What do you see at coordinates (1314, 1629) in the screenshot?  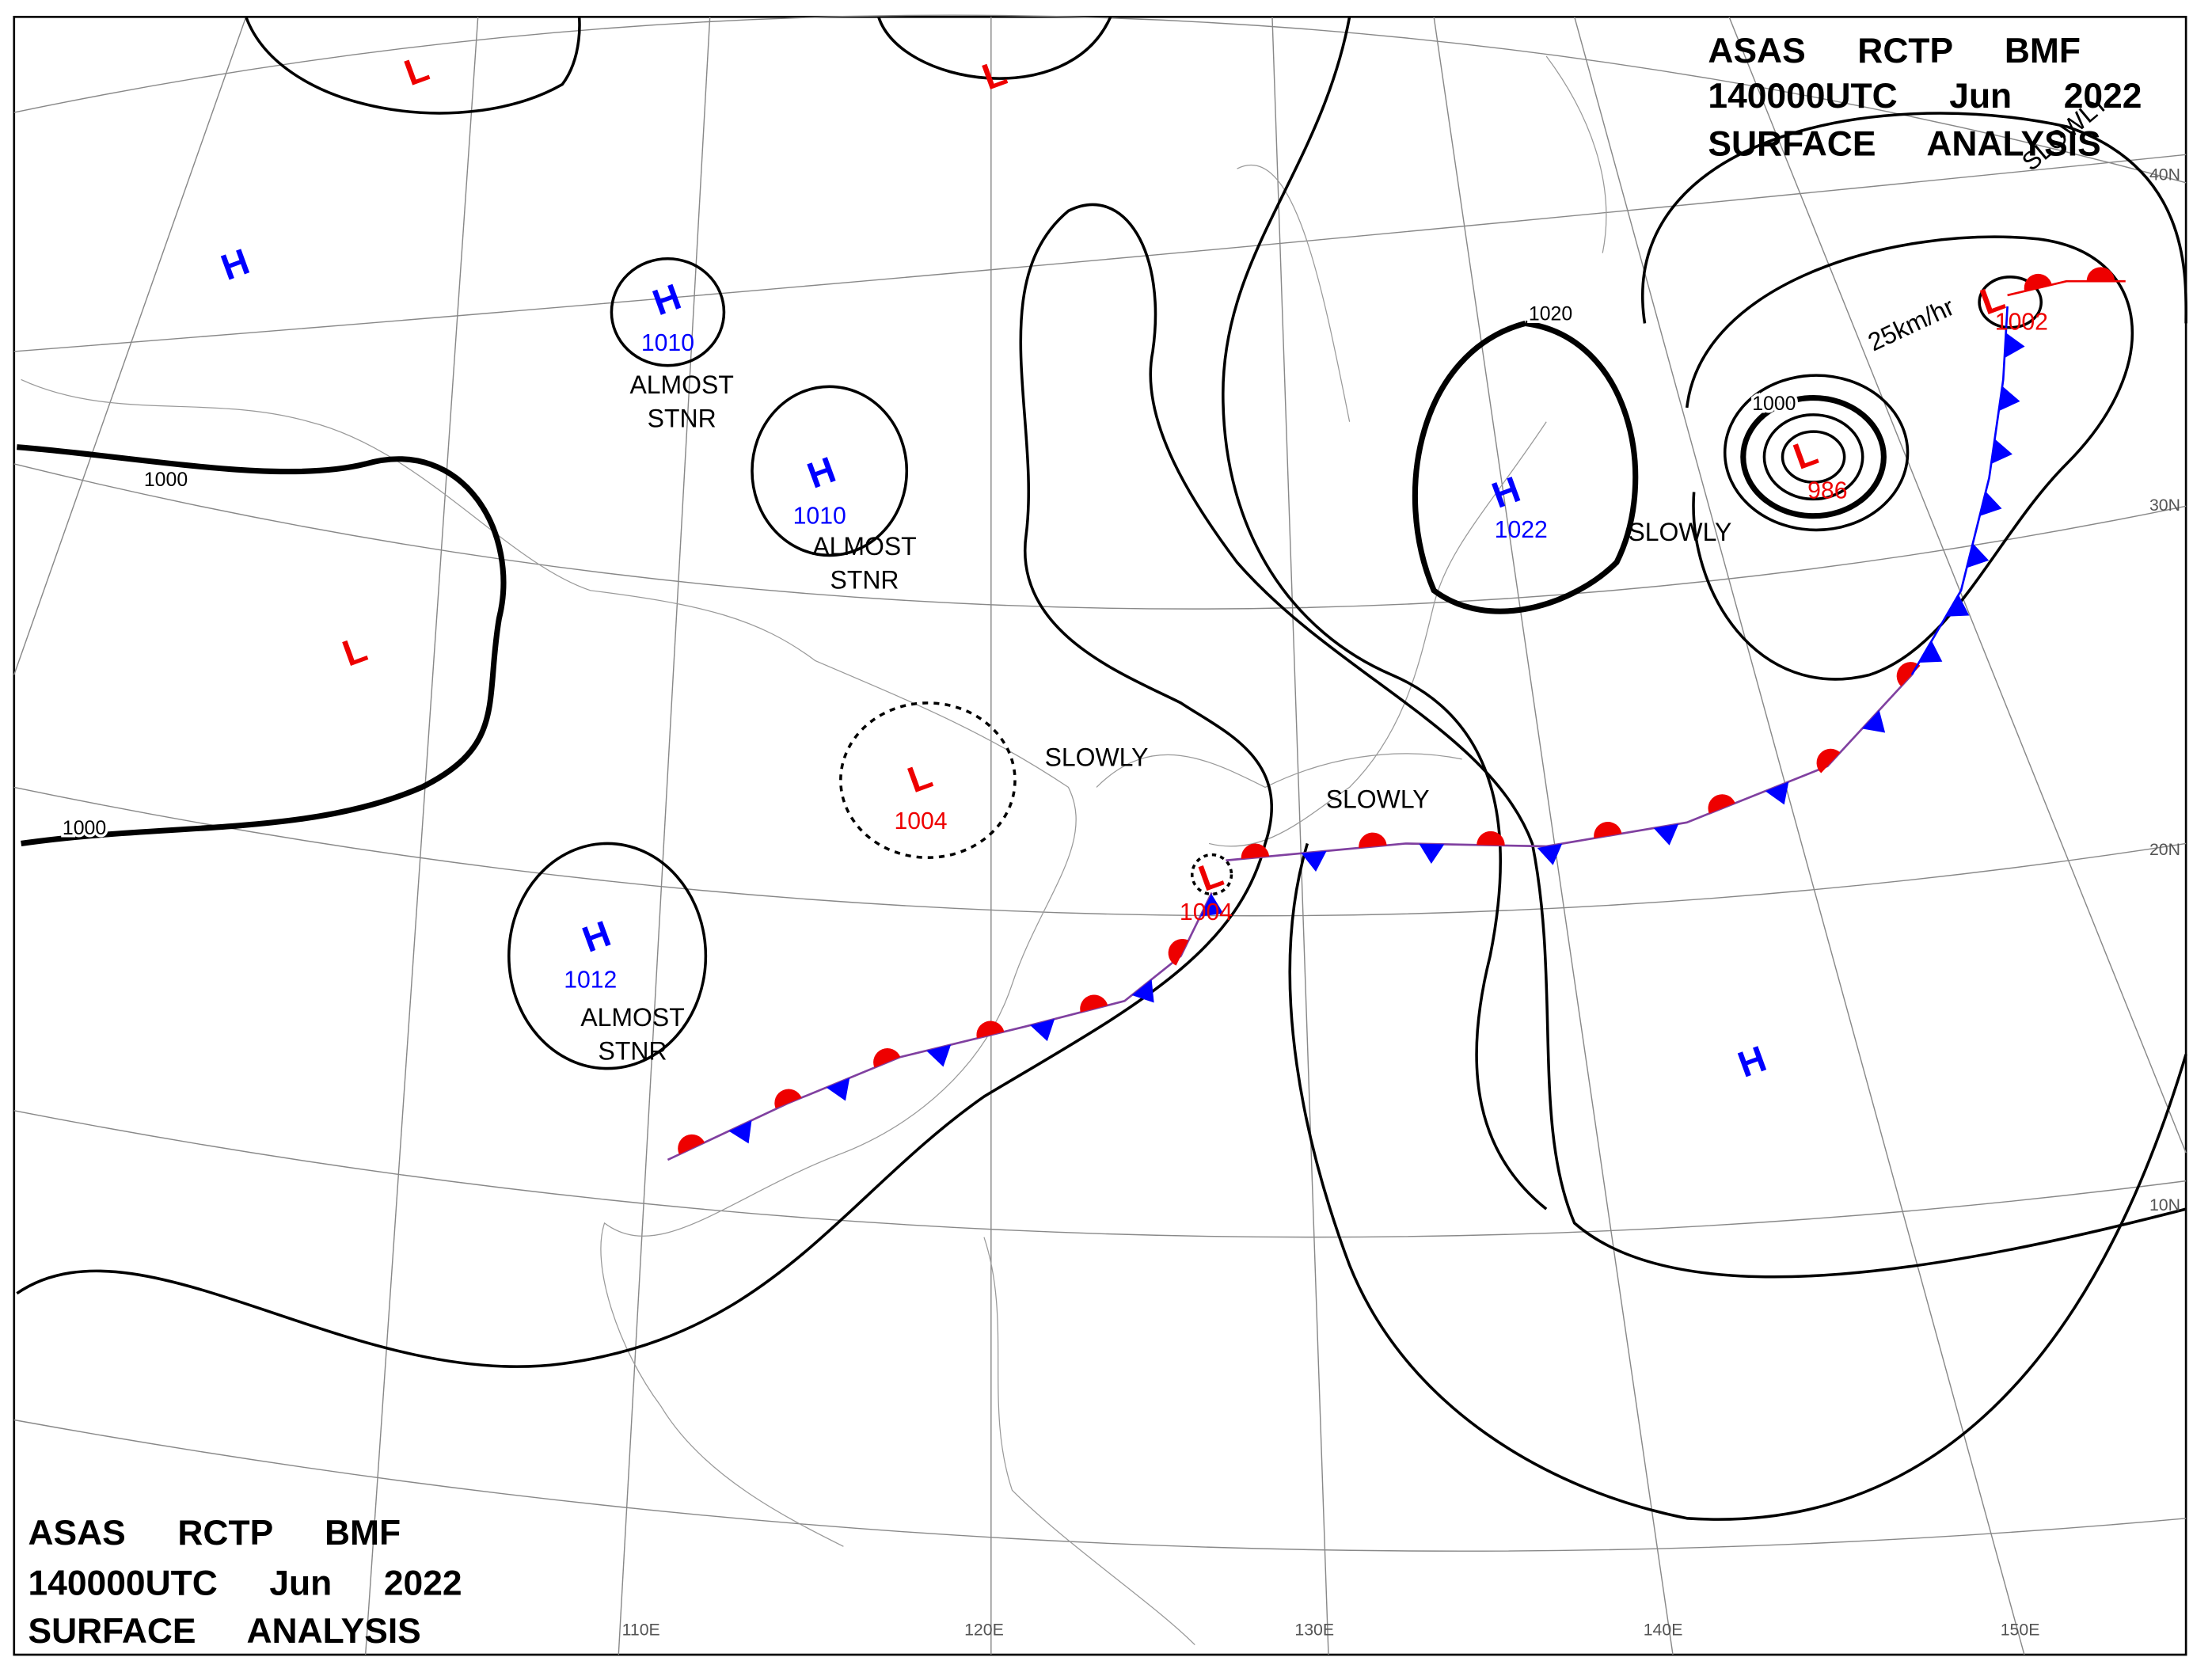 I see `longitude-label: 130E` at bounding box center [1314, 1629].